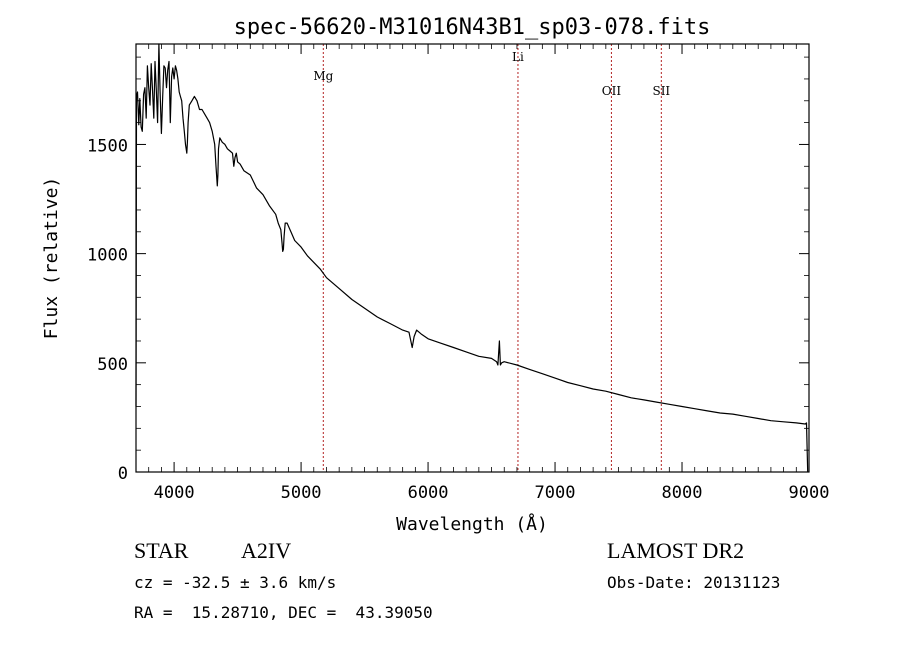 This screenshot has width=900, height=649. Describe the element at coordinates (694, 582) in the screenshot. I see `obs-date: Obs-Date: 20131123` at that location.